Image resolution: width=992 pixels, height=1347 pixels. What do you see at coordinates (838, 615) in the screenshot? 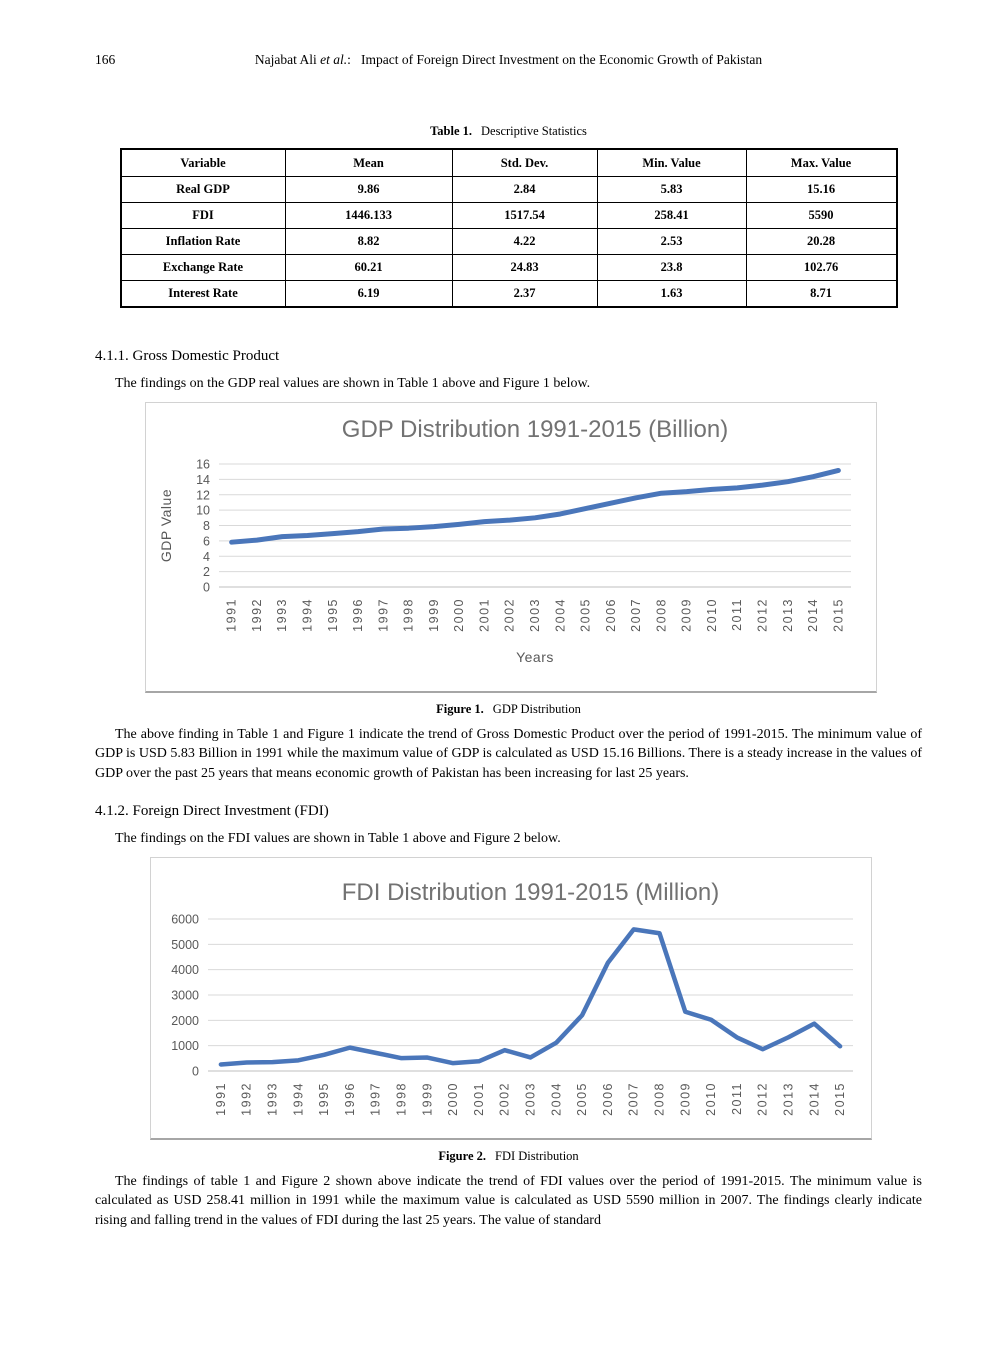
I see `svg-text: 2015` at bounding box center [838, 615].